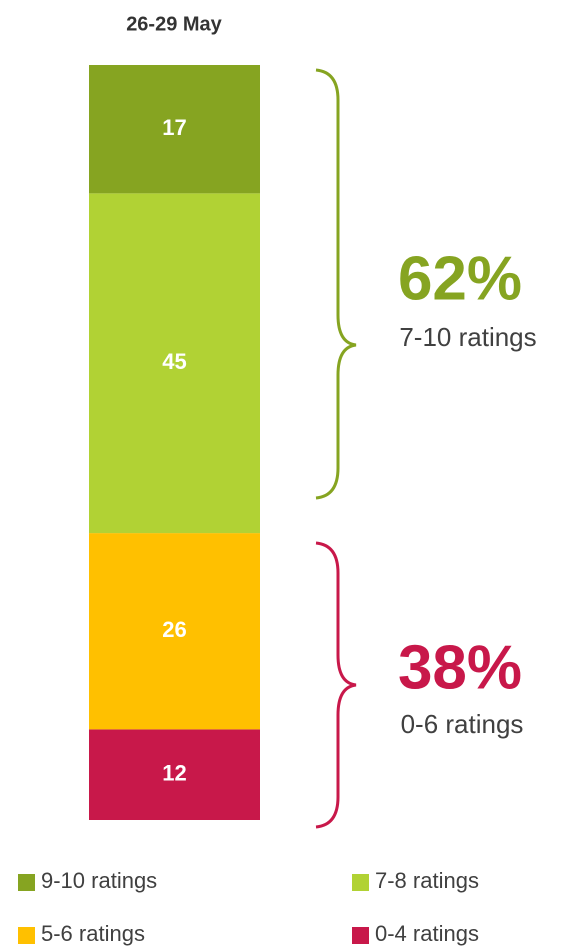 This screenshot has height=951, width=577. I want to click on legend-label: 9-10 ratings, so click(99, 880).